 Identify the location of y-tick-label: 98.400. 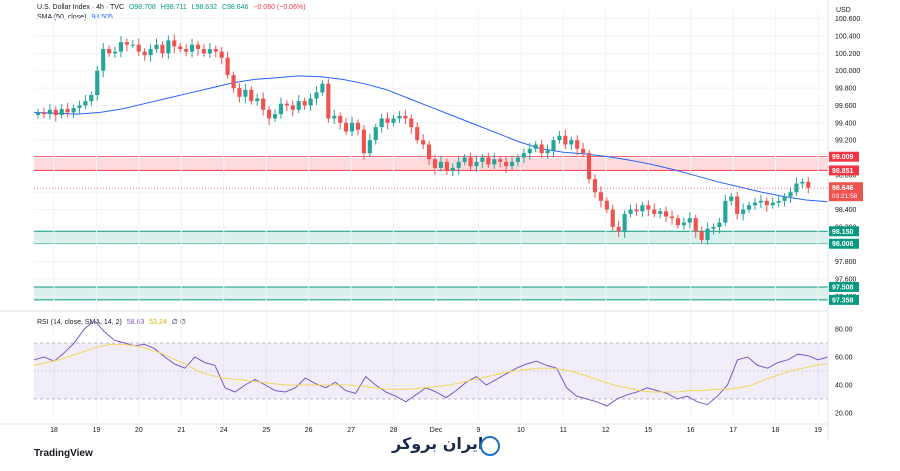
(846, 210).